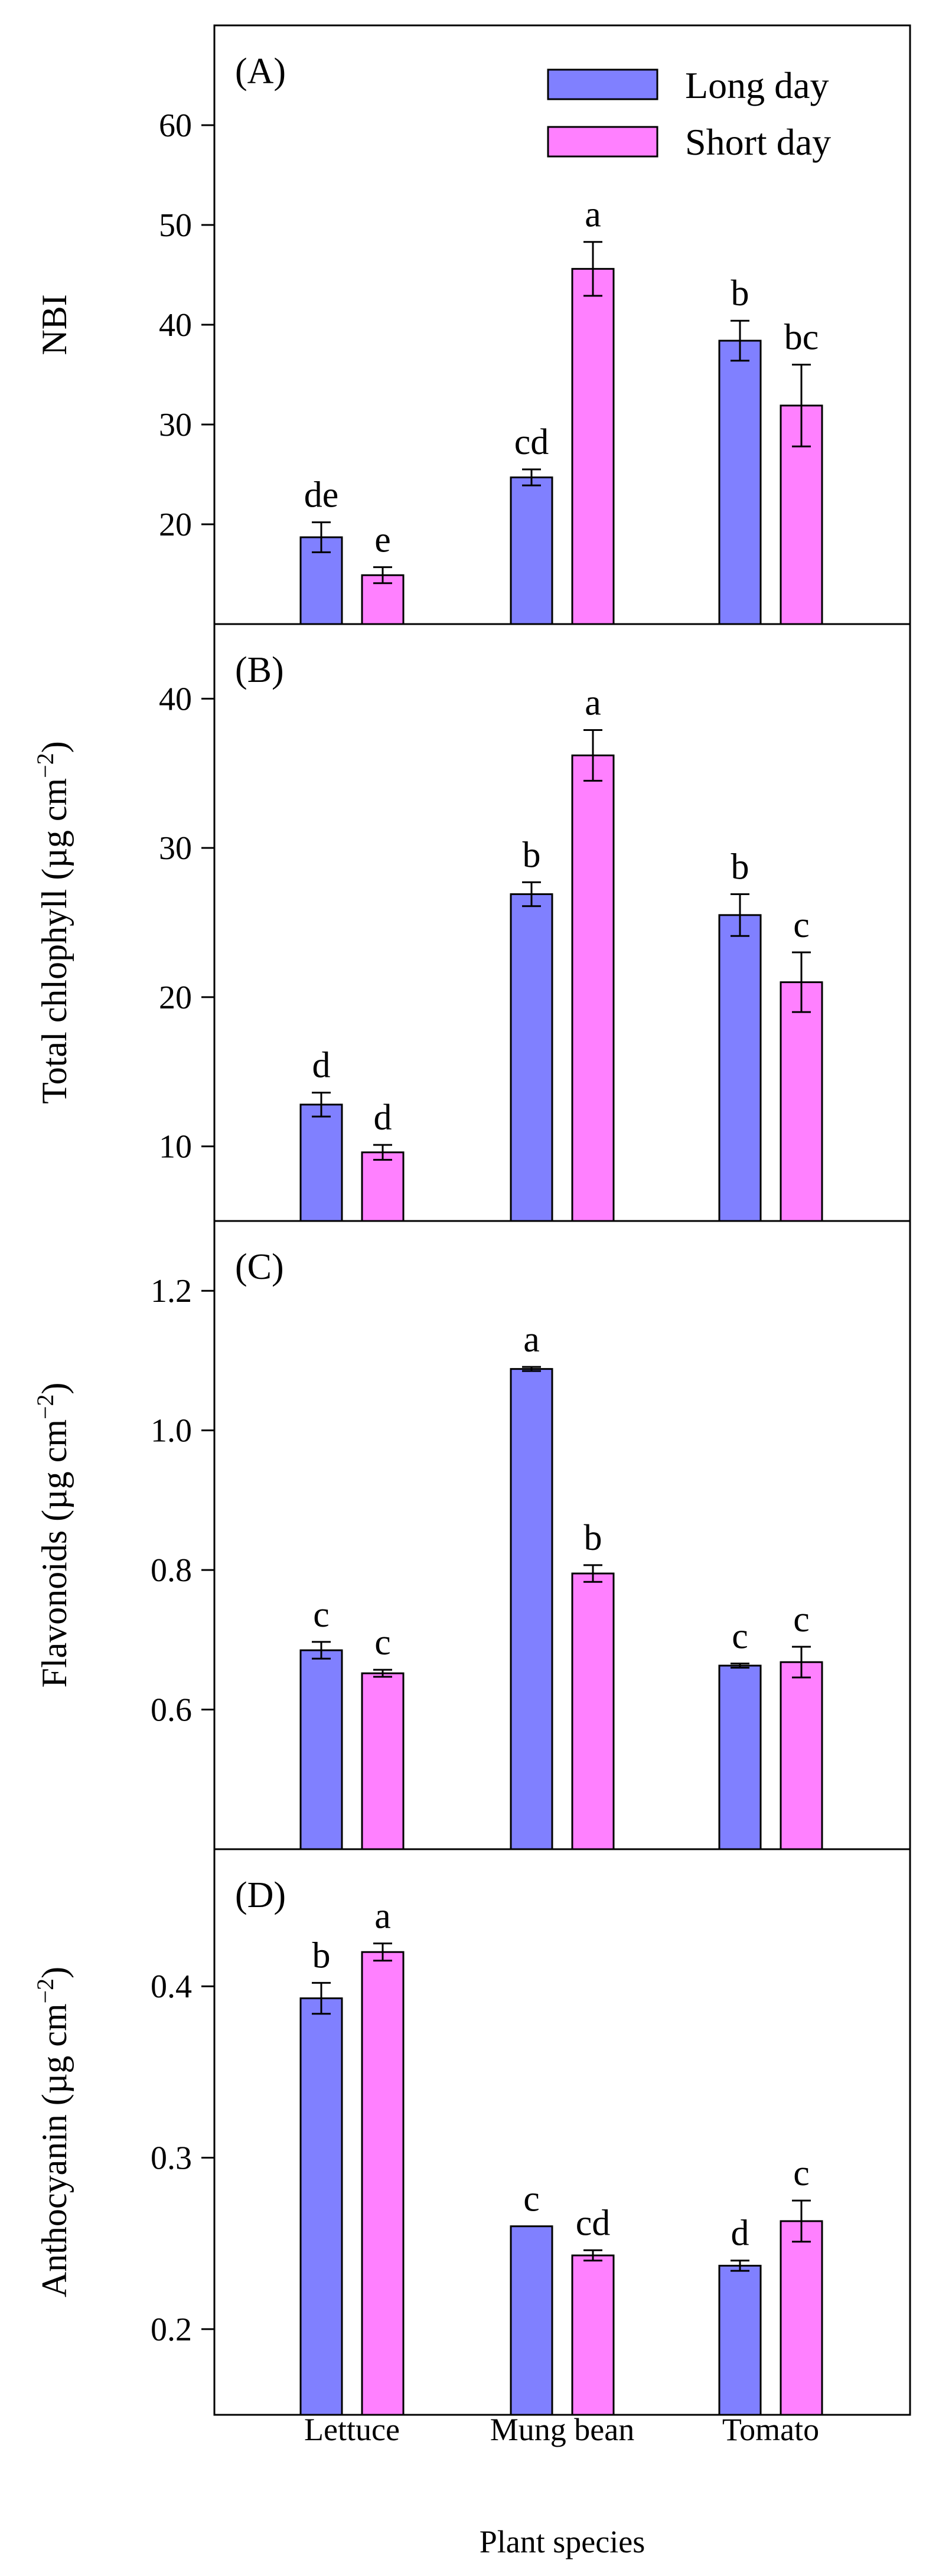 The height and width of the screenshot is (2576, 926). I want to click on significance-letter: bc, so click(801, 338).